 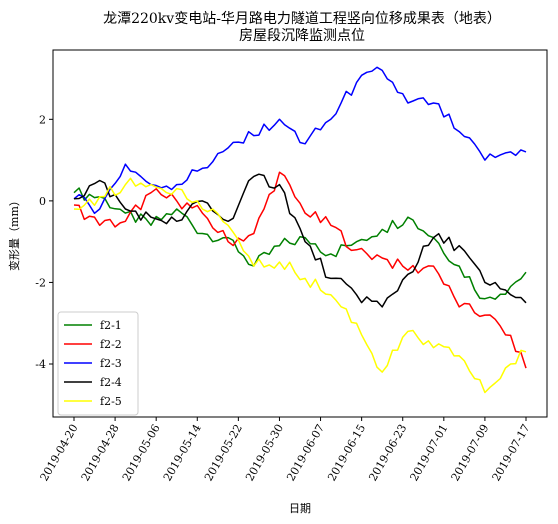 What do you see at coordinates (111, 344) in the screenshot?
I see `legend-label: f2-2` at bounding box center [111, 344].